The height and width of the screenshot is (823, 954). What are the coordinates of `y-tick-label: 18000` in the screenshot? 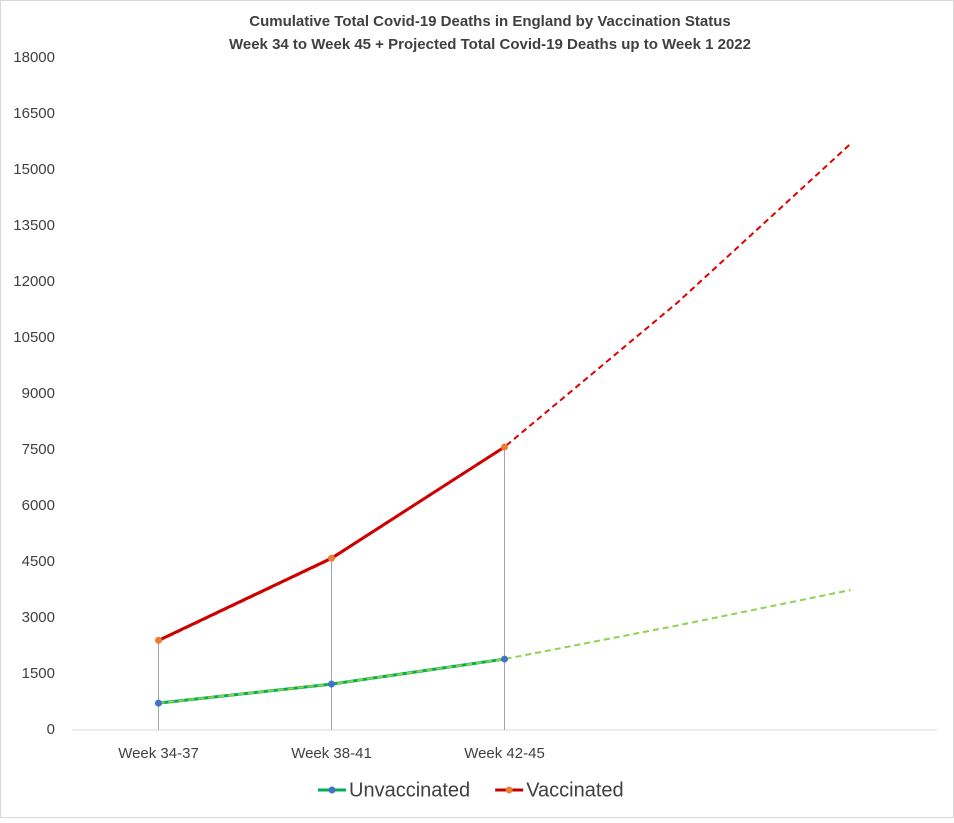 It's located at (34, 57).